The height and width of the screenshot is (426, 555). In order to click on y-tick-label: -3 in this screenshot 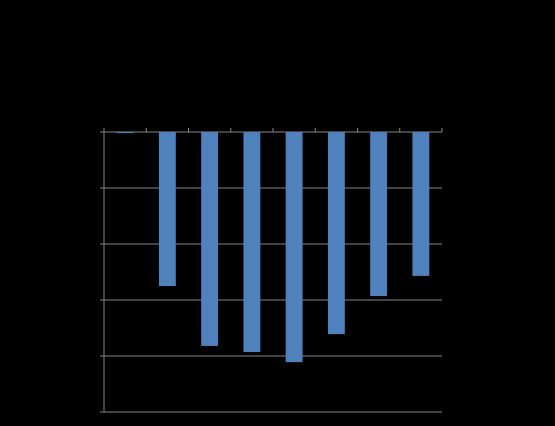, I will do `click(91, 300)`.